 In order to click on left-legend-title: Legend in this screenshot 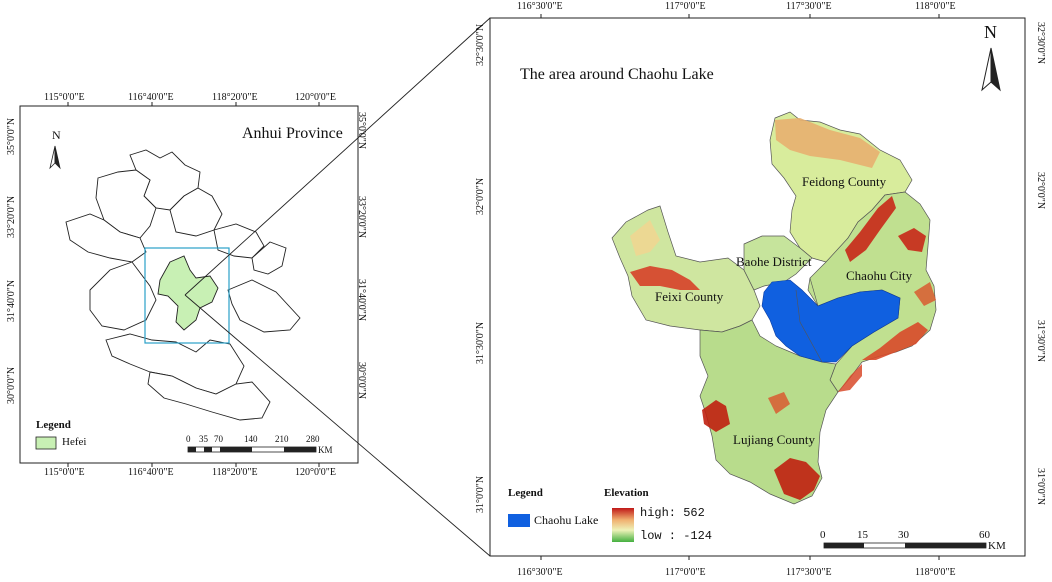, I will do `click(53, 425)`.